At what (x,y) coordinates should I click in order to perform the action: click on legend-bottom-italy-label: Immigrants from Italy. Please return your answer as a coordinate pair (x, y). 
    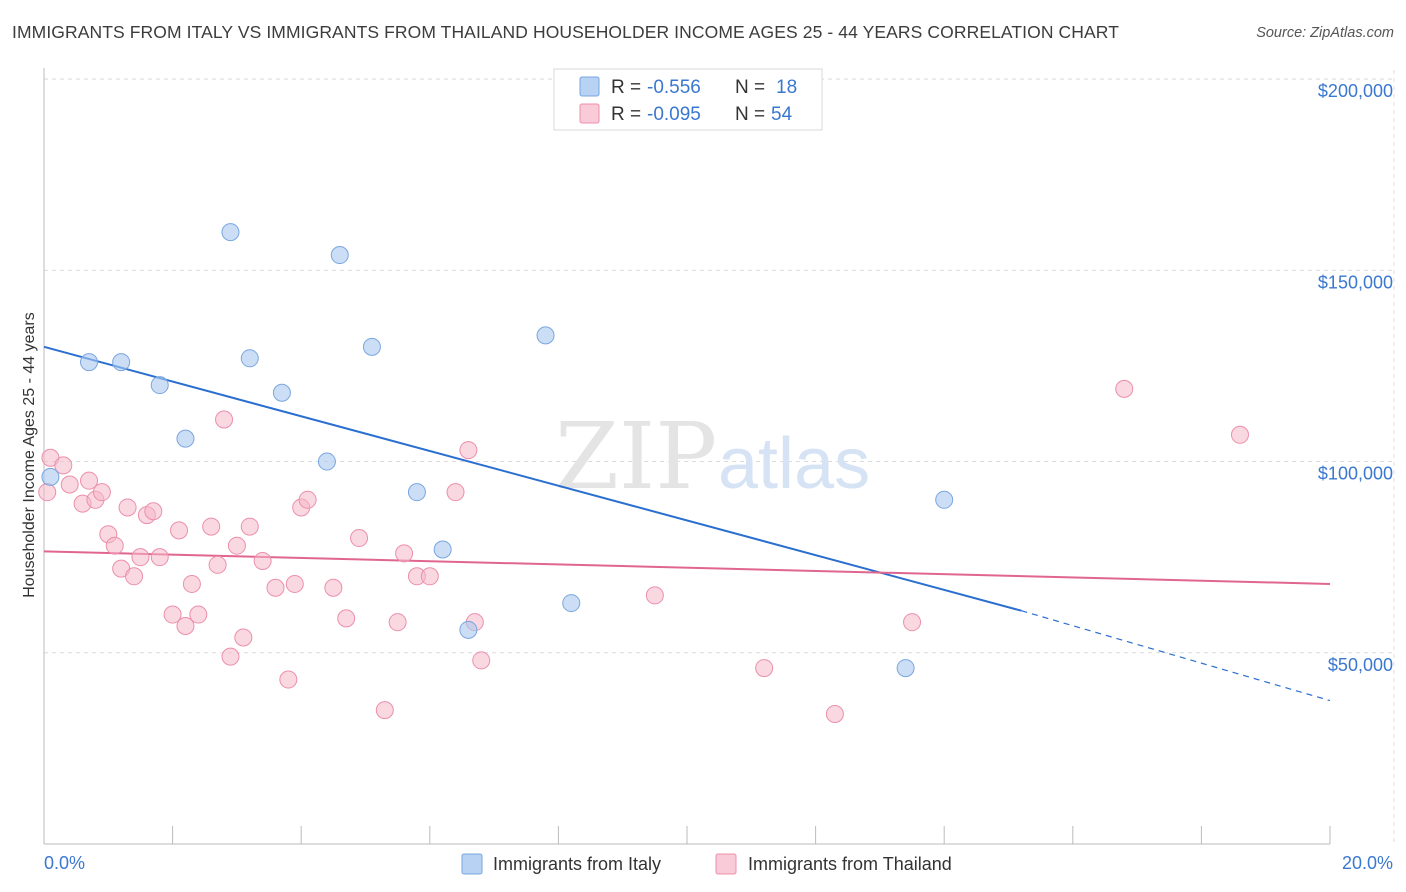
    Looking at the image, I should click on (577, 864).